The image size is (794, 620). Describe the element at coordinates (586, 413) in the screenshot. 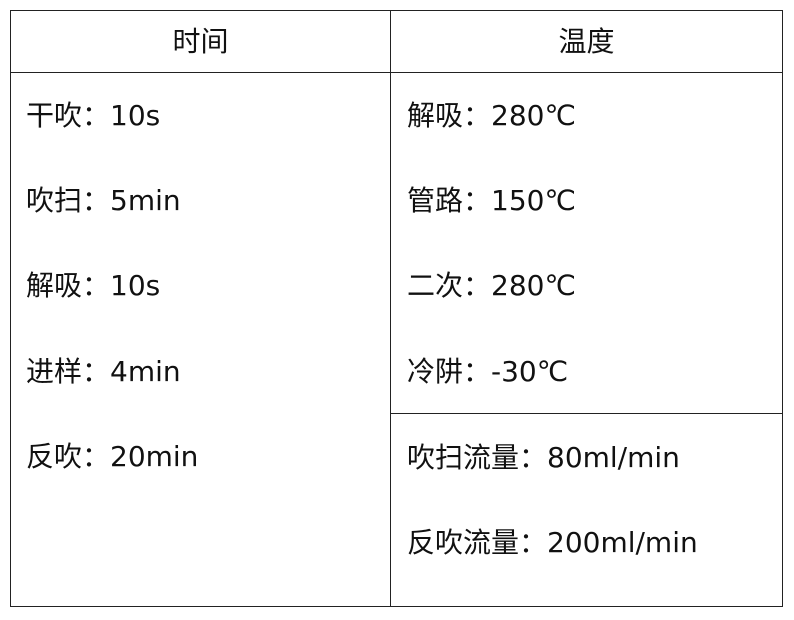

I see `right-cell-divider` at that location.